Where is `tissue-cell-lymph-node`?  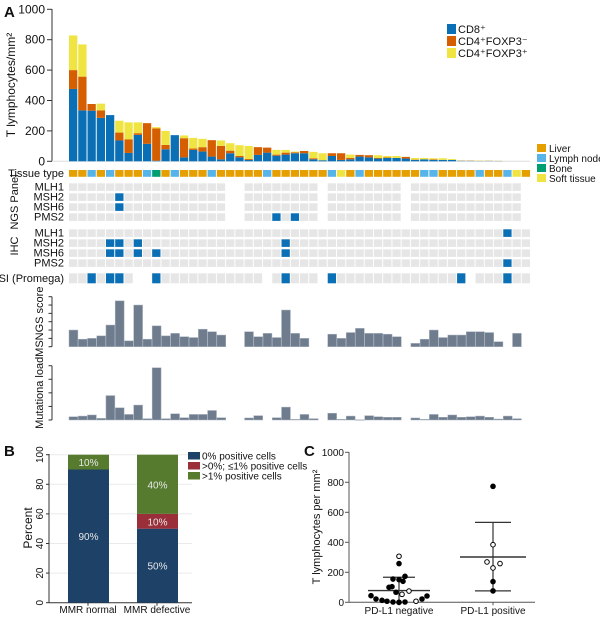 tissue-cell-lymph-node is located at coordinates (110, 173).